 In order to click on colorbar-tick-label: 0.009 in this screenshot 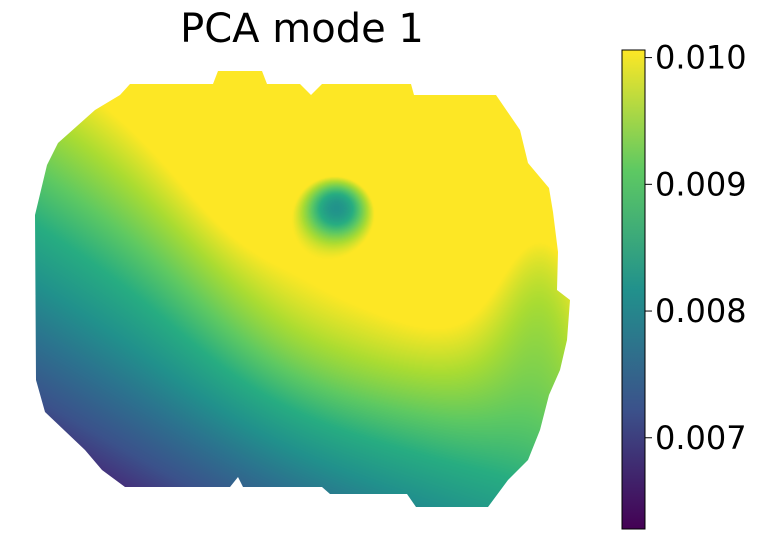, I will do `click(701, 184)`.